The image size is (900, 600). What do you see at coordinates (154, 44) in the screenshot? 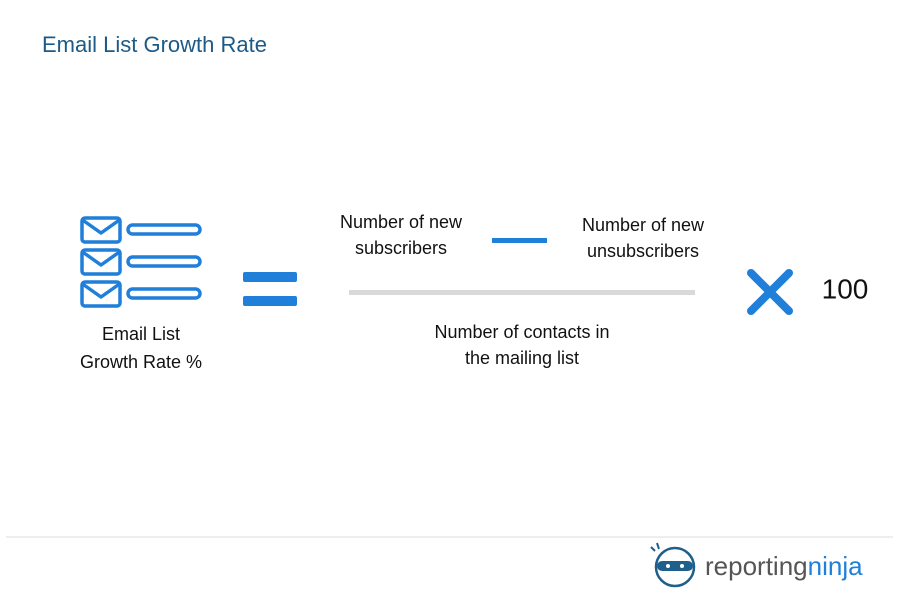
I see `title: Email List Growth Rate` at bounding box center [154, 44].